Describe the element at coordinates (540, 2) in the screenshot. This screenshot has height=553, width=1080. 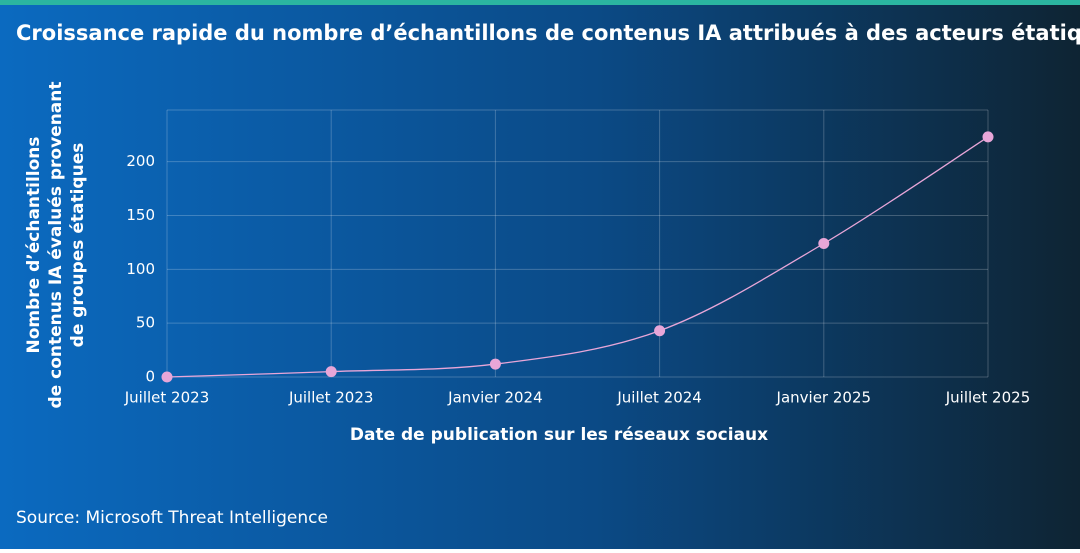
I see `top-stripe` at that location.